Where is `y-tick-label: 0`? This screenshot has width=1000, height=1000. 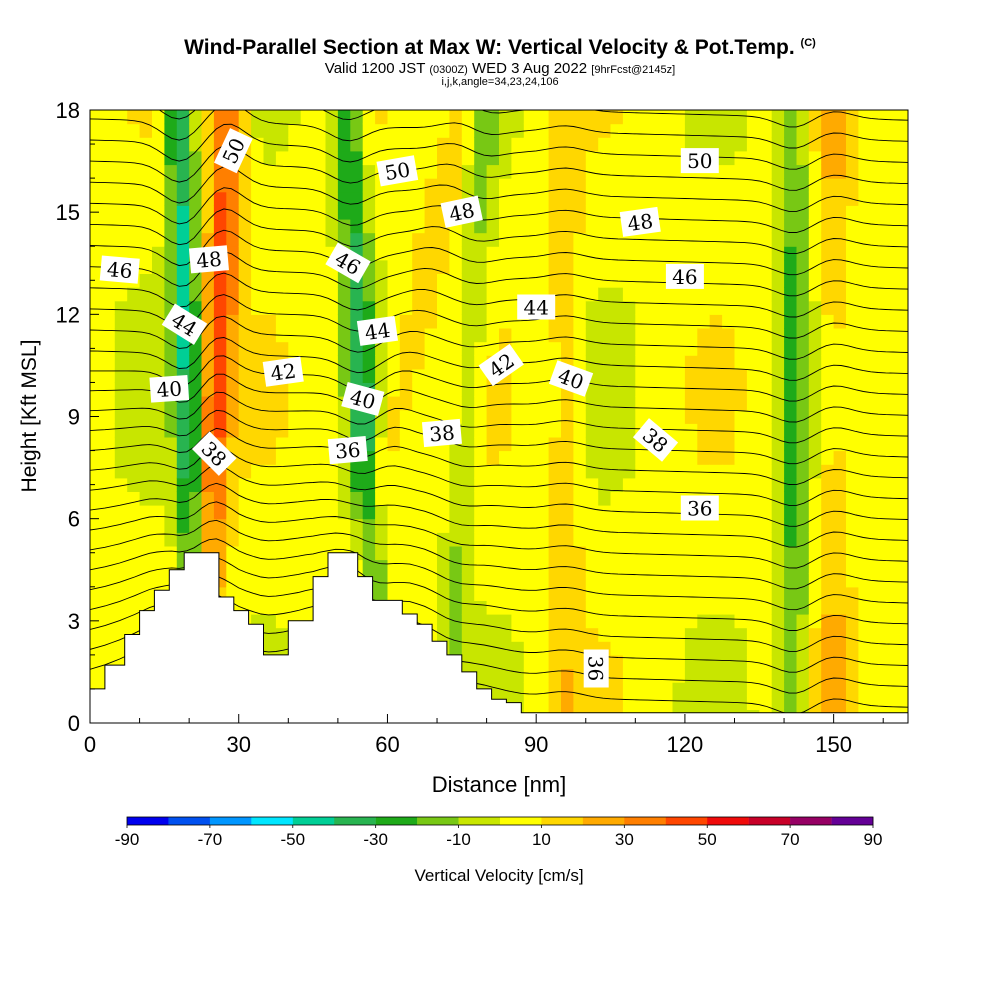
y-tick-label: 0 is located at coordinates (74, 723).